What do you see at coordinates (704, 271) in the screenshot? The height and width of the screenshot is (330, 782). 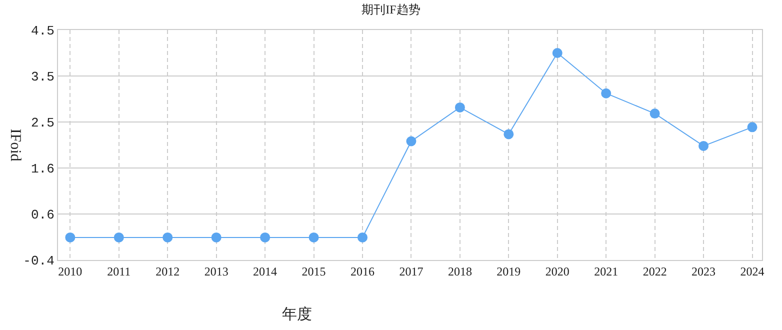 I see `x-tick-label: 2023` at bounding box center [704, 271].